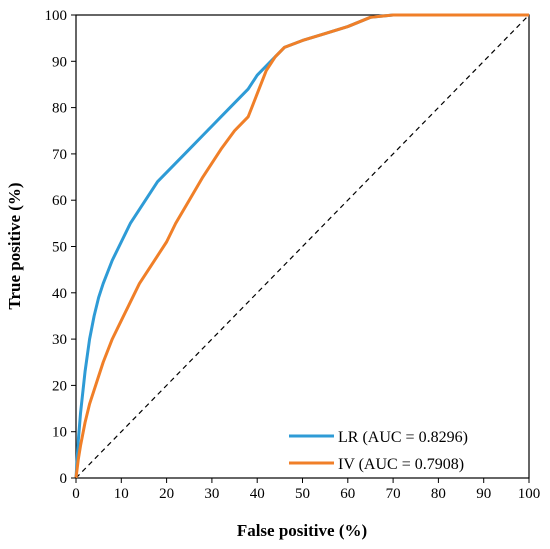 The height and width of the screenshot is (549, 550). Describe the element at coordinates (59, 248) in the screenshot. I see `y-tick-label: 50` at that location.